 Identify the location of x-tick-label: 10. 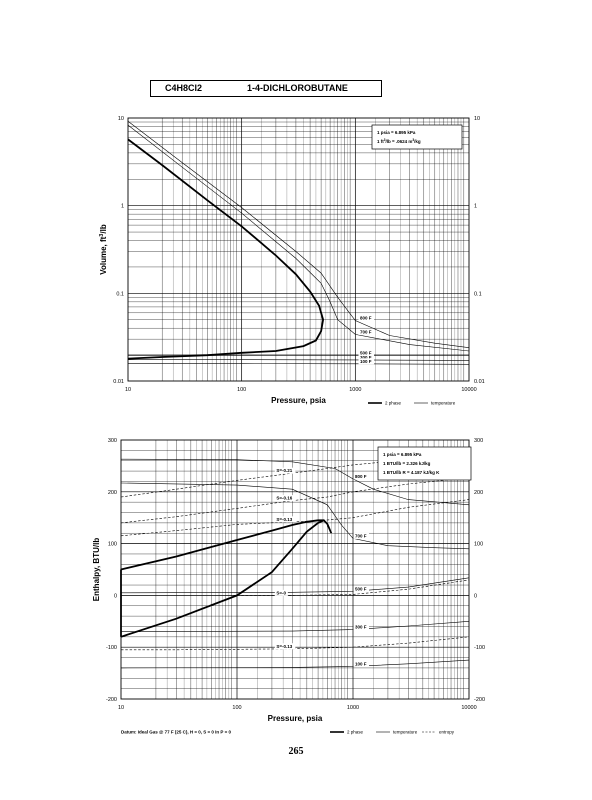
(121, 708).